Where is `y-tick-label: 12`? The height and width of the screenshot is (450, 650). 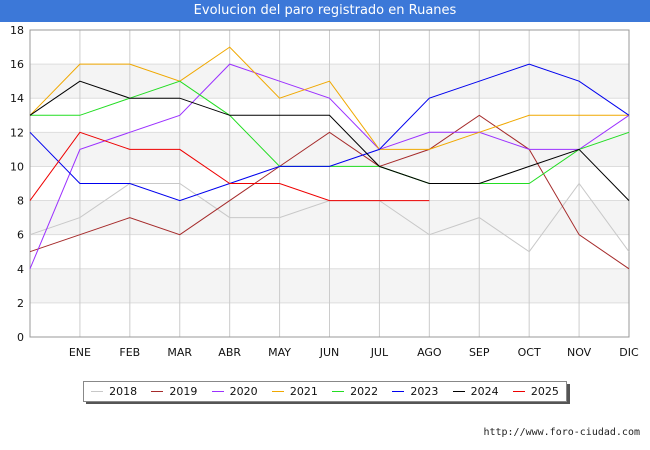 y-tick-label: 12 is located at coordinates (17, 132).